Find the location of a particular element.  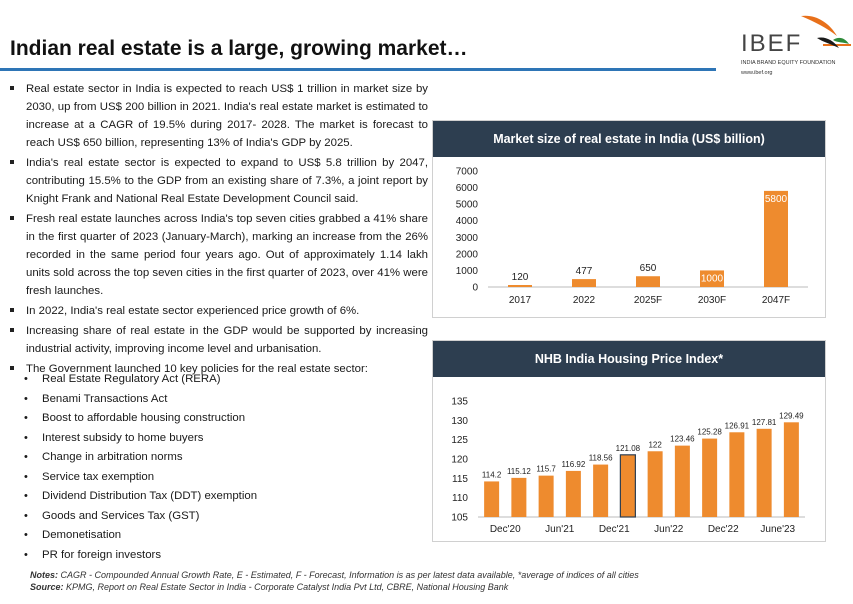

data-label: 116.92 is located at coordinates (573, 464).